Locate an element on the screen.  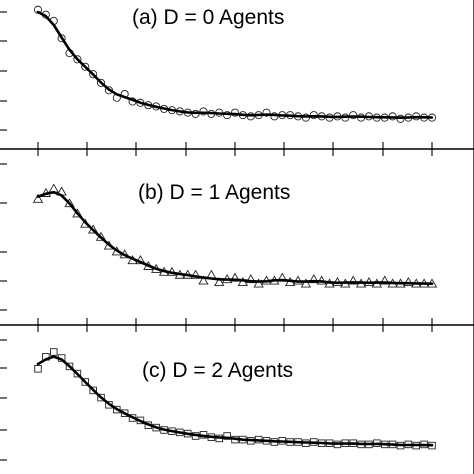
panel-c-label: (c) D = 2 Agents is located at coordinates (217, 370).